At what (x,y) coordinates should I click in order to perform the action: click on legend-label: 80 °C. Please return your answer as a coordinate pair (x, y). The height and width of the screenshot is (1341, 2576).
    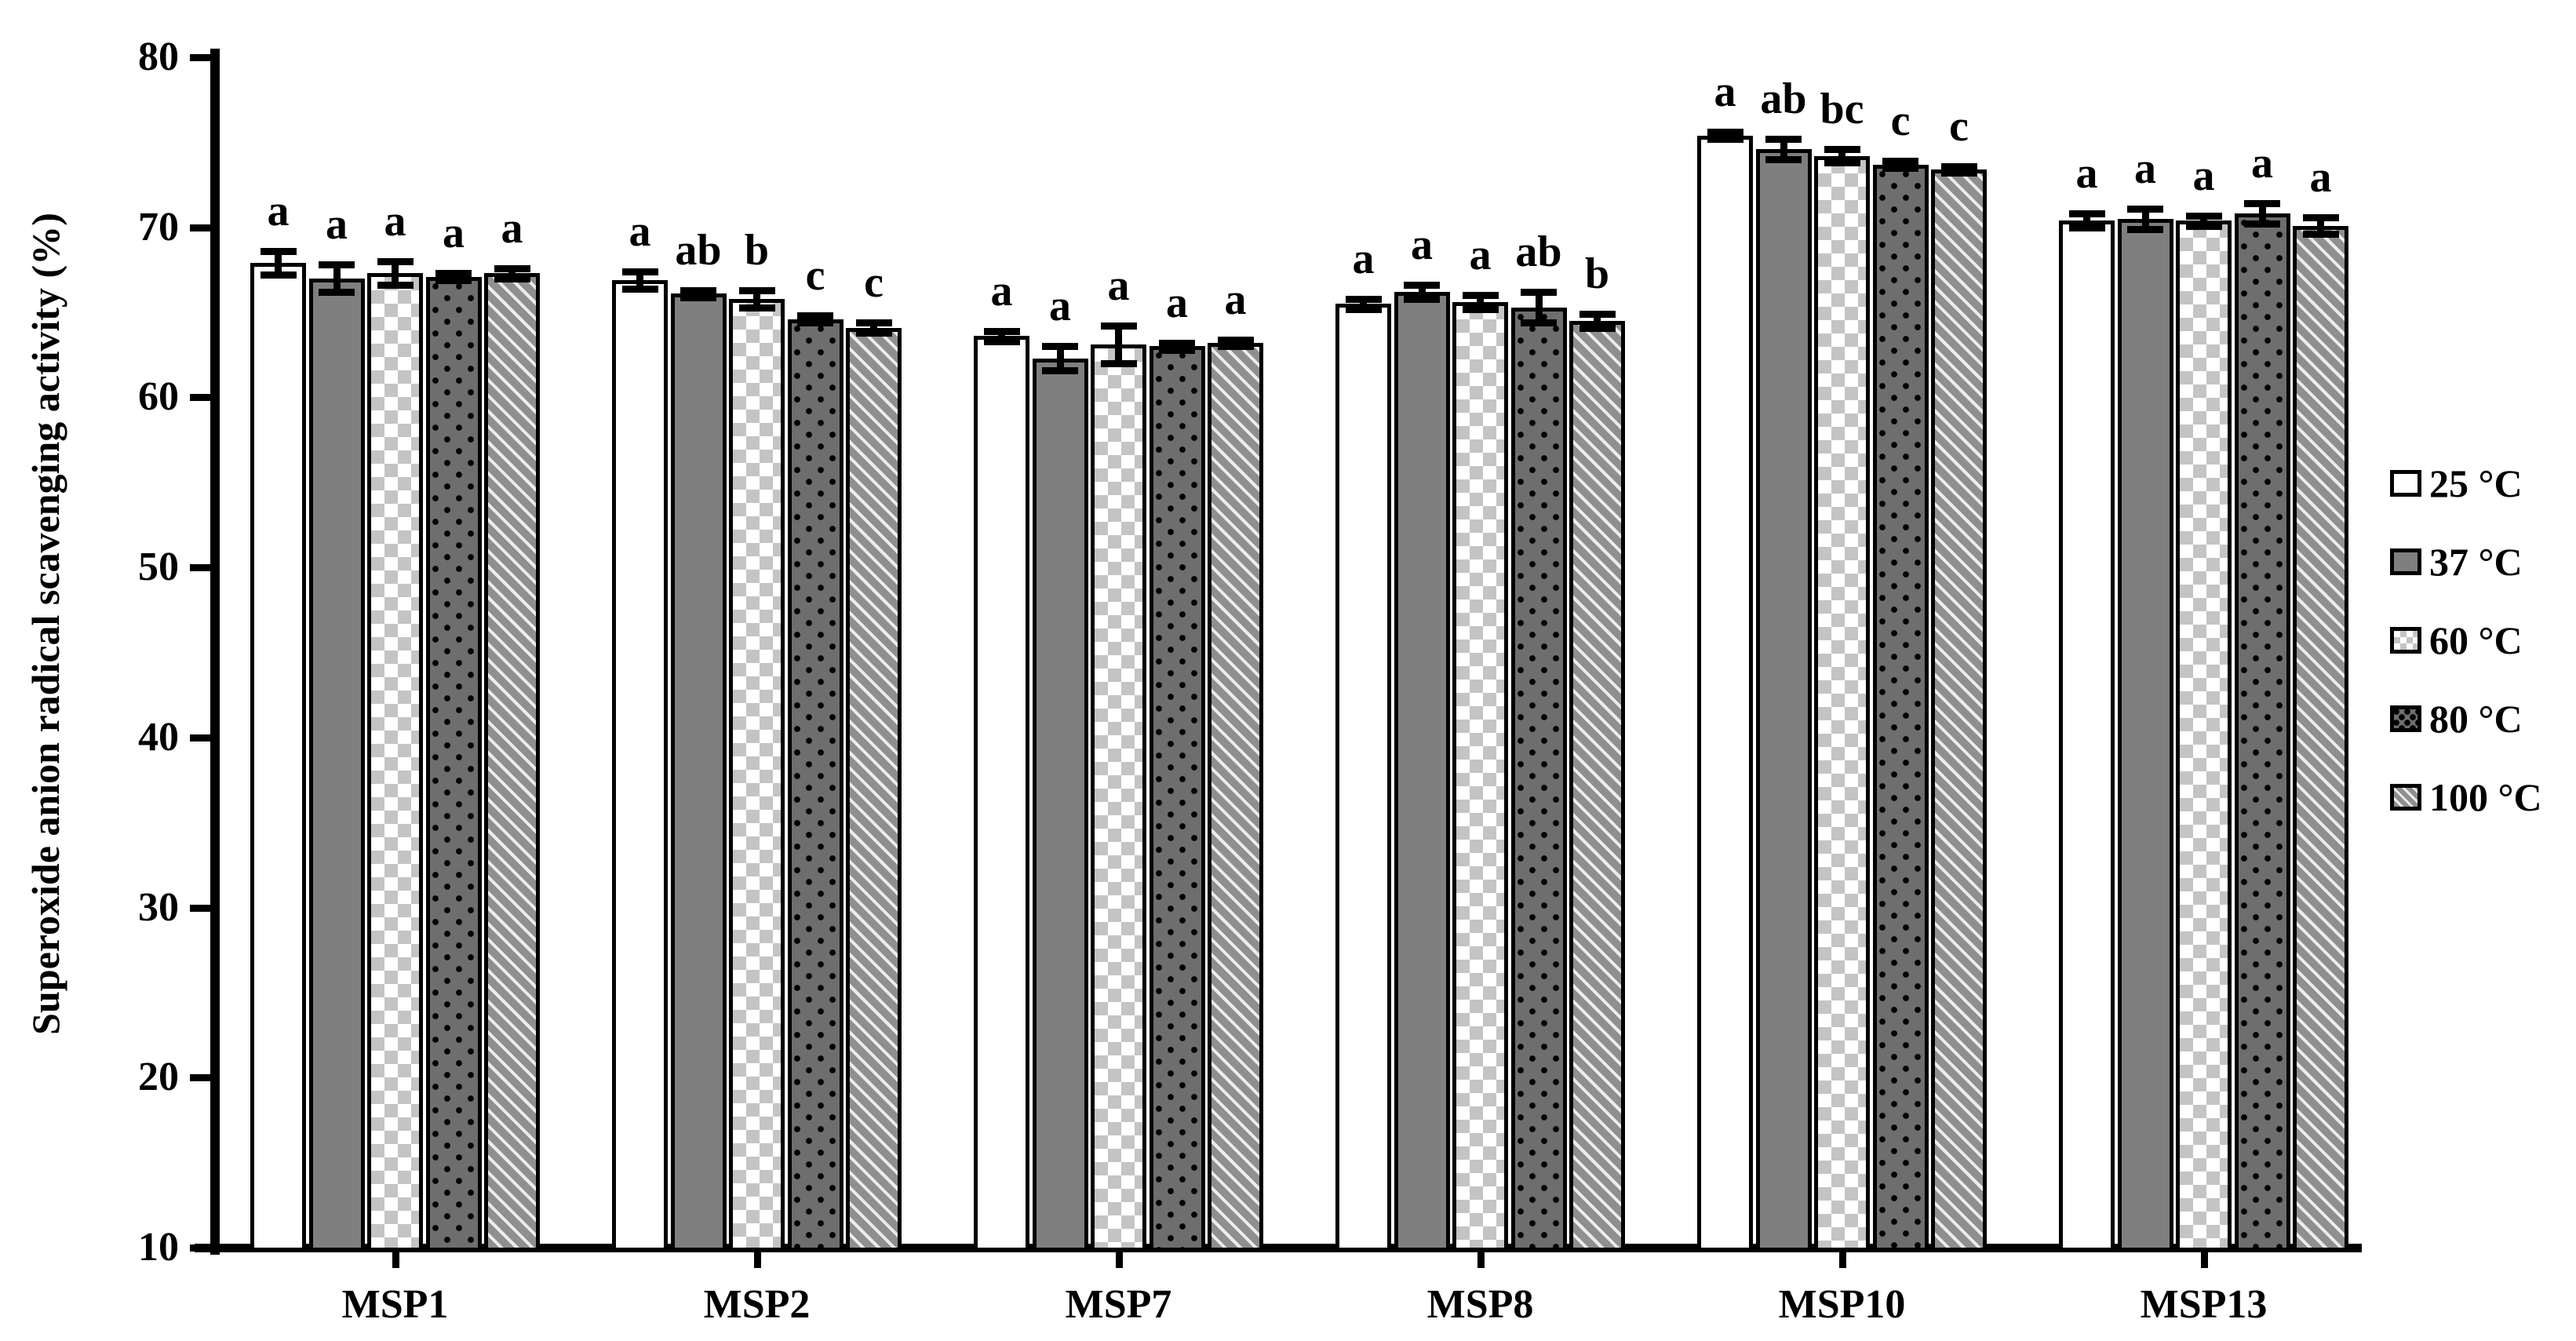
    Looking at the image, I should click on (2476, 719).